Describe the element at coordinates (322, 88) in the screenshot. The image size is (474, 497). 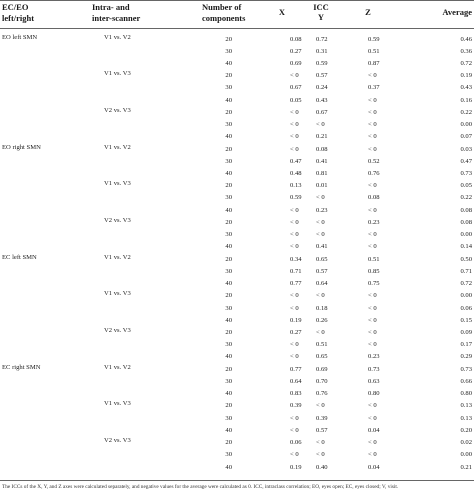
I see `y-cell: 0.24` at that location.